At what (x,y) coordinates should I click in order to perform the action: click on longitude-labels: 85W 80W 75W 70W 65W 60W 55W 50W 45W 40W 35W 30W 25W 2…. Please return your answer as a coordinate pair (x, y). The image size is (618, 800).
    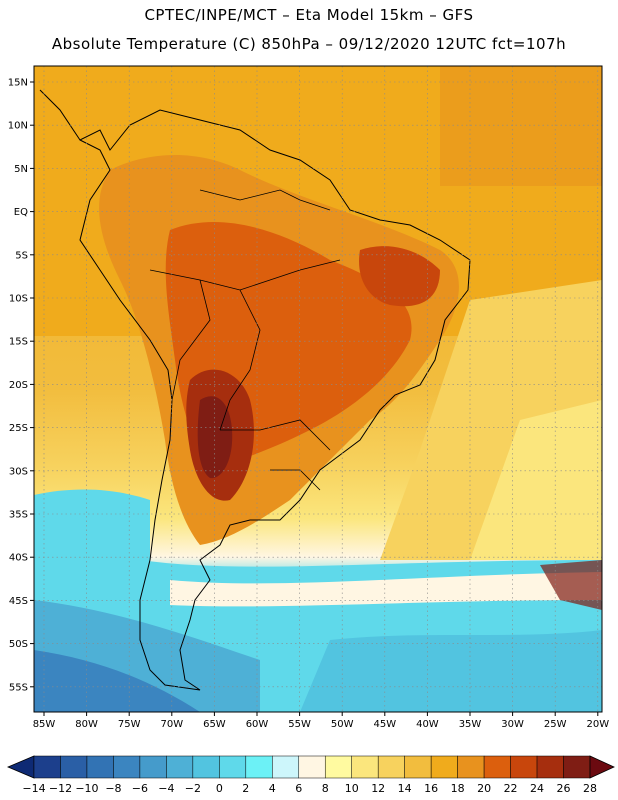
    Looking at the image, I should click on (321, 721).